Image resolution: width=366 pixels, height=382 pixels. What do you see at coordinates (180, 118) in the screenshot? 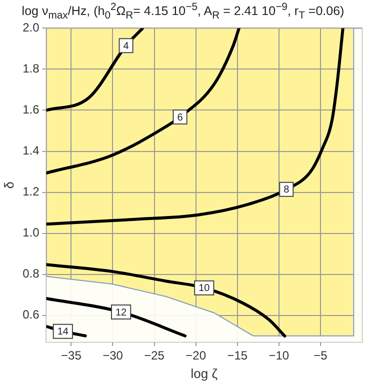
I see `annotation: 6` at bounding box center [180, 118].